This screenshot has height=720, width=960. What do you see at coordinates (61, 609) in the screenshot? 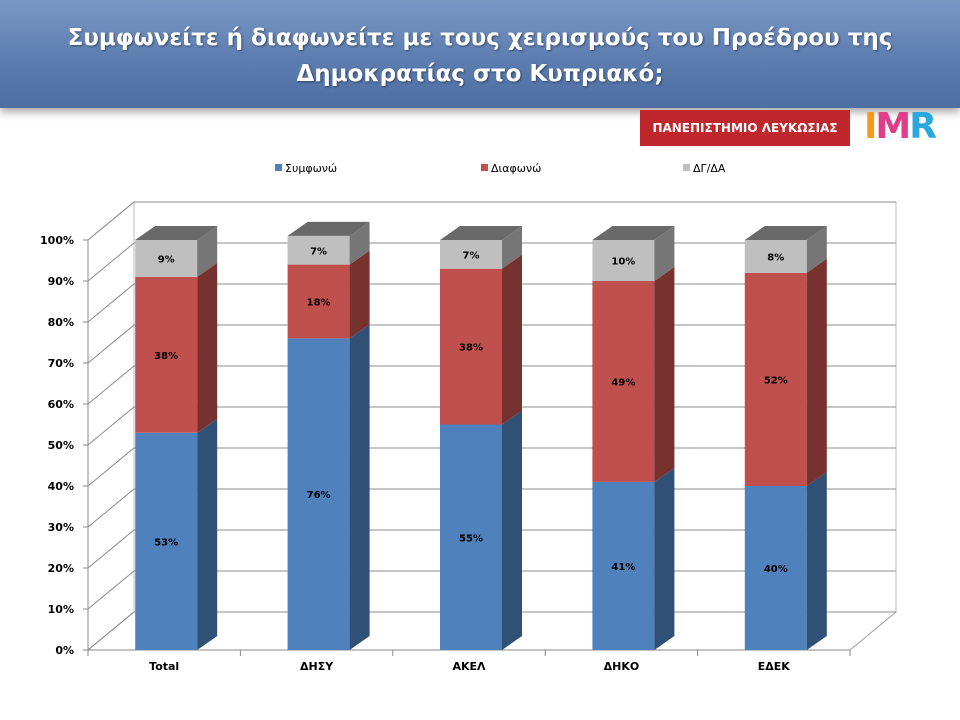
I see `y-tick-label: 10%` at bounding box center [61, 609].